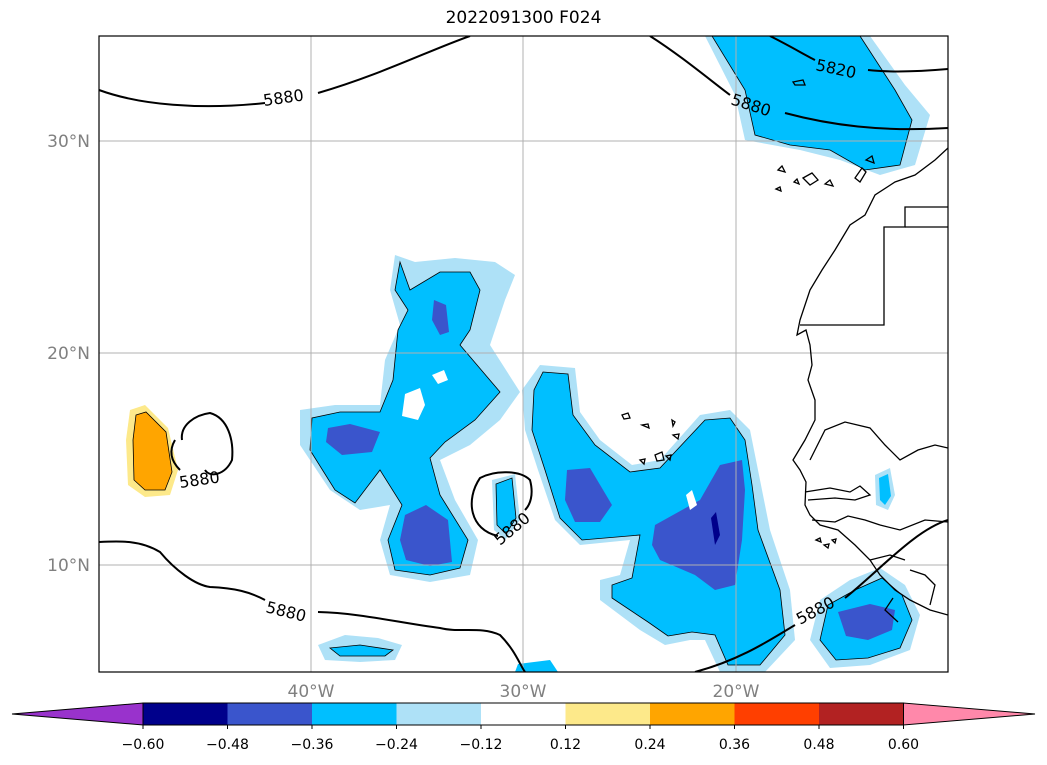 This screenshot has height=765, width=1047. I want to click on lat-label-20n: 20°N, so click(68, 354).